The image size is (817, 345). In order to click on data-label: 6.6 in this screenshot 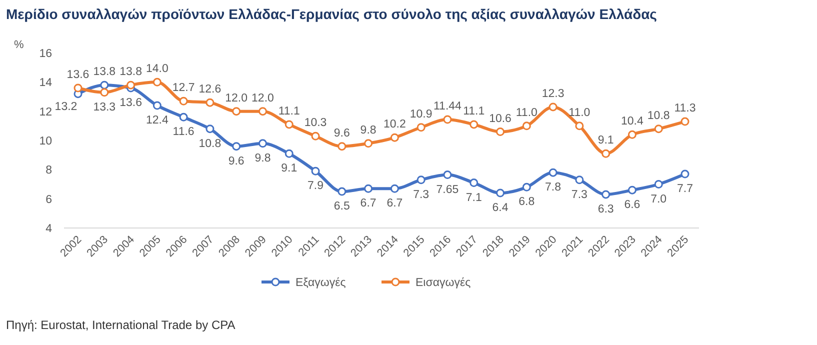, I will do `click(632, 205)`.